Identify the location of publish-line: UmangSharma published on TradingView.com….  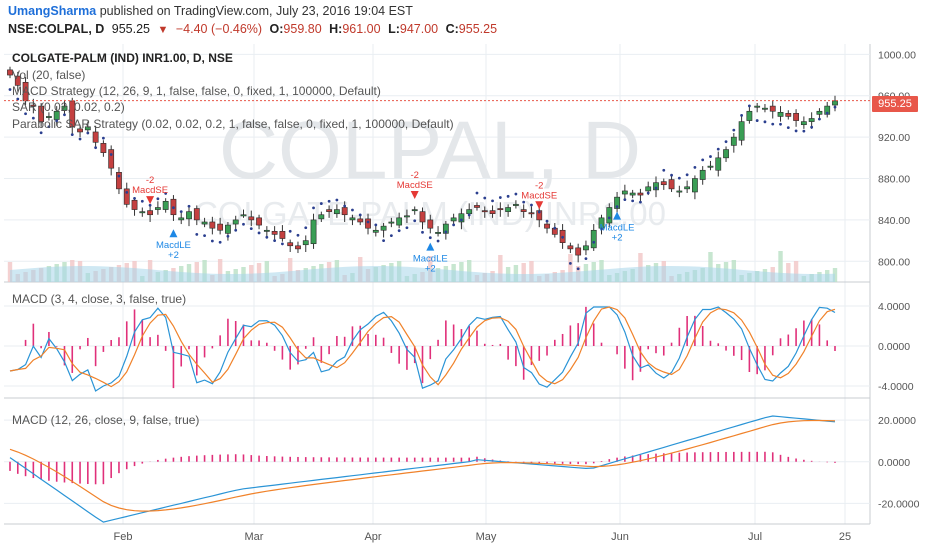
(210, 11).